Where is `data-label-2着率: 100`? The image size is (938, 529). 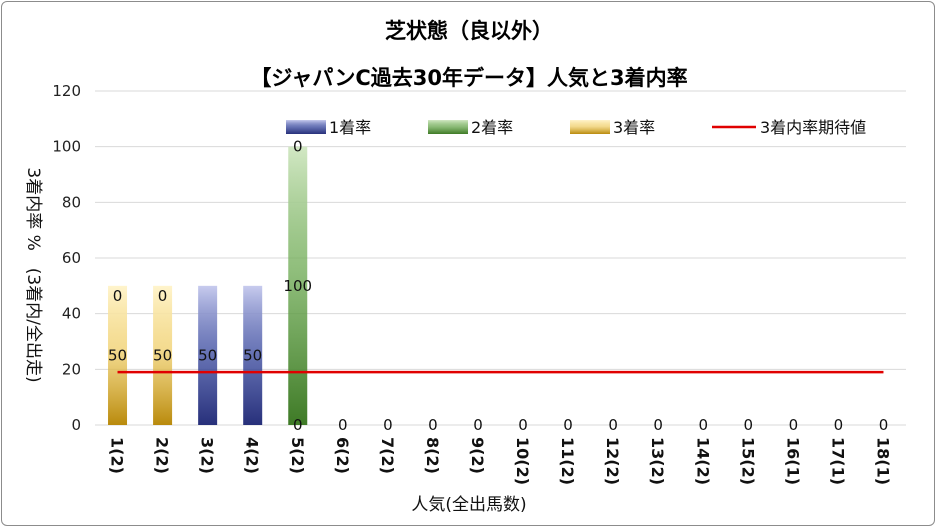 data-label-2着率: 100 is located at coordinates (297, 286).